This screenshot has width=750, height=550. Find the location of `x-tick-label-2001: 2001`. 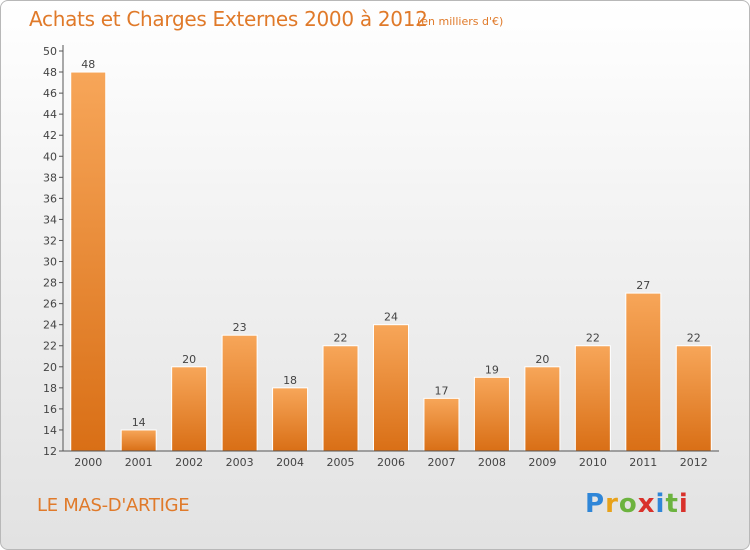

x-tick-label-2001: 2001 is located at coordinates (139, 462).